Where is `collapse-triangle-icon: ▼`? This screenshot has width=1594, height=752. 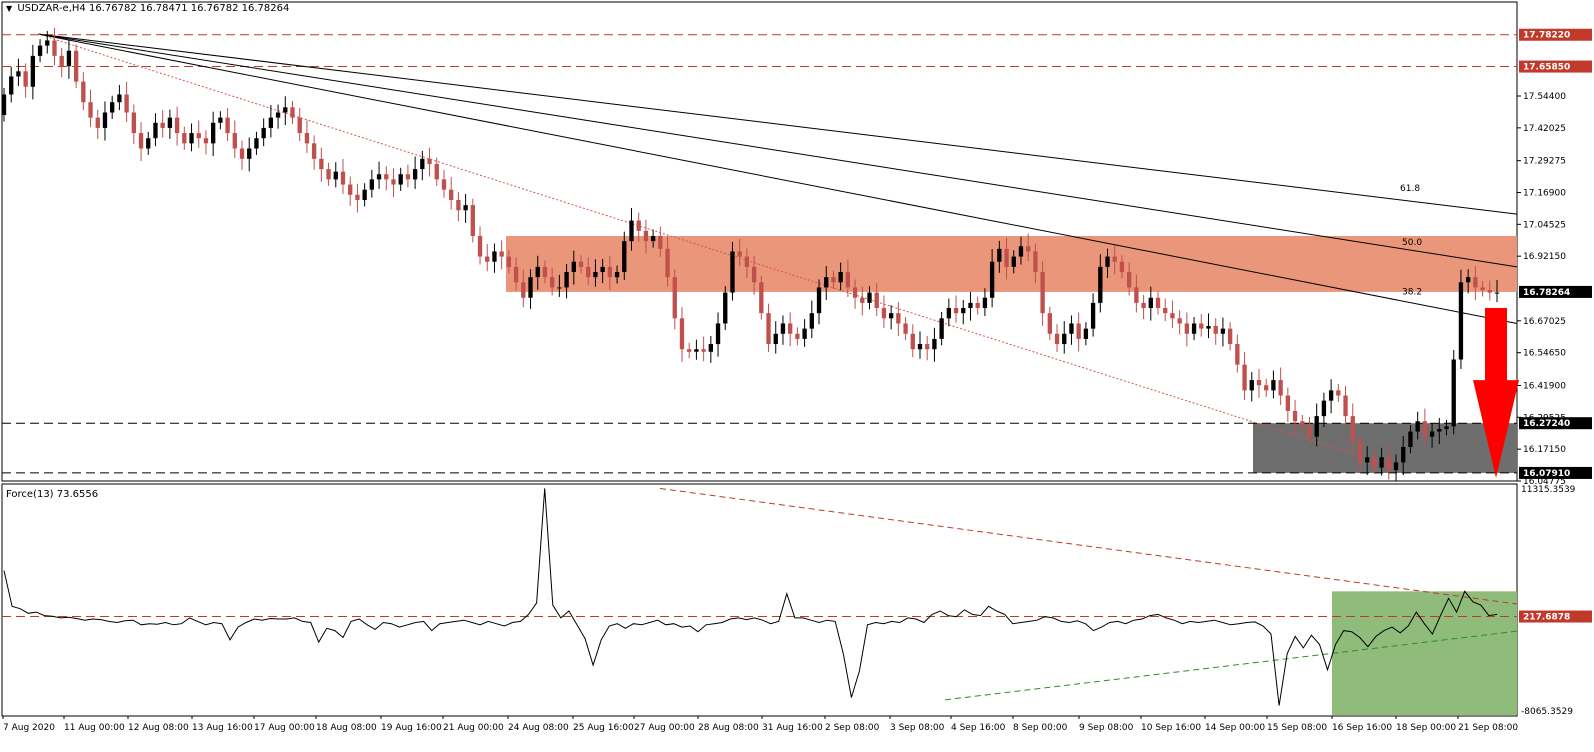
collapse-triangle-icon: ▼ is located at coordinates (9, 8).